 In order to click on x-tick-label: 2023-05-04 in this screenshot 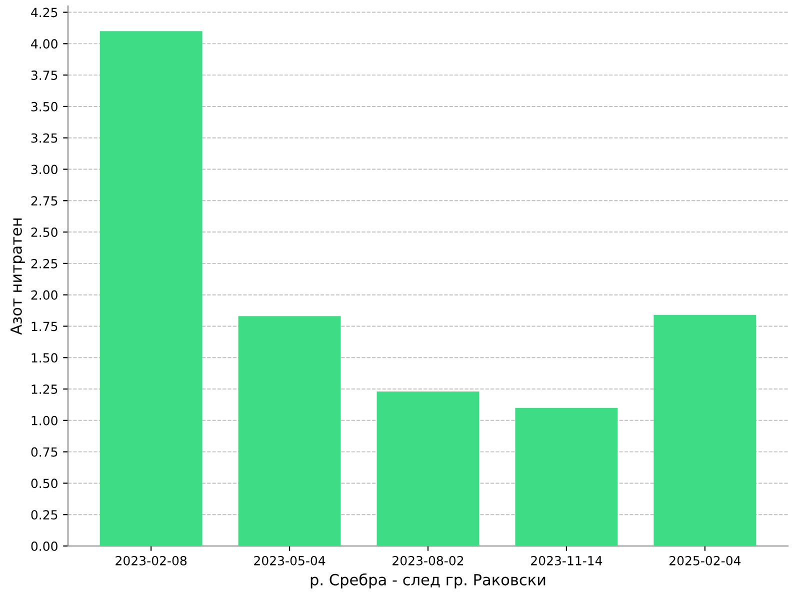, I will do `click(290, 561)`.